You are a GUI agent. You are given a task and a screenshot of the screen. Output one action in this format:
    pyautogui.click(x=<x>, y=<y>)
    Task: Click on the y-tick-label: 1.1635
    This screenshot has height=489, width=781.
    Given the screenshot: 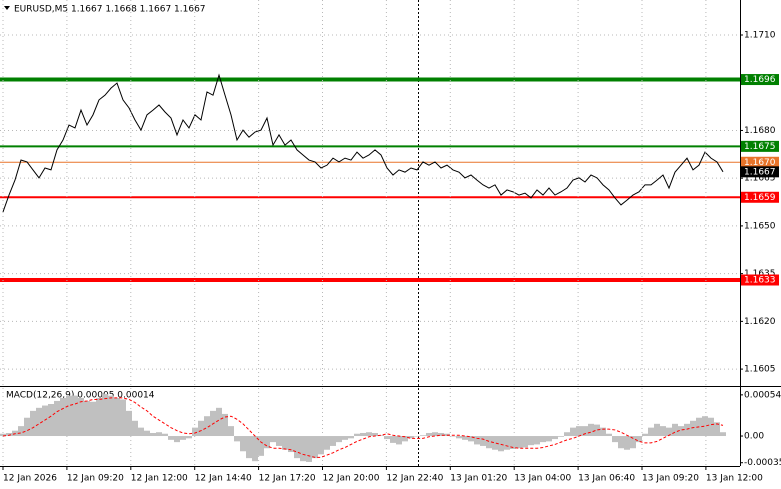 What is the action you would take?
    pyautogui.click(x=760, y=274)
    